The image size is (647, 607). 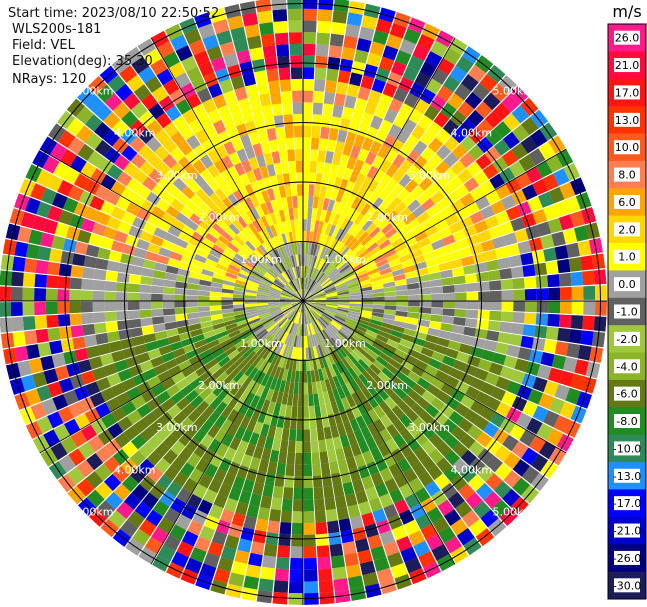 What do you see at coordinates (627, 366) in the screenshot?
I see `colorbar-label-bg` at bounding box center [627, 366].